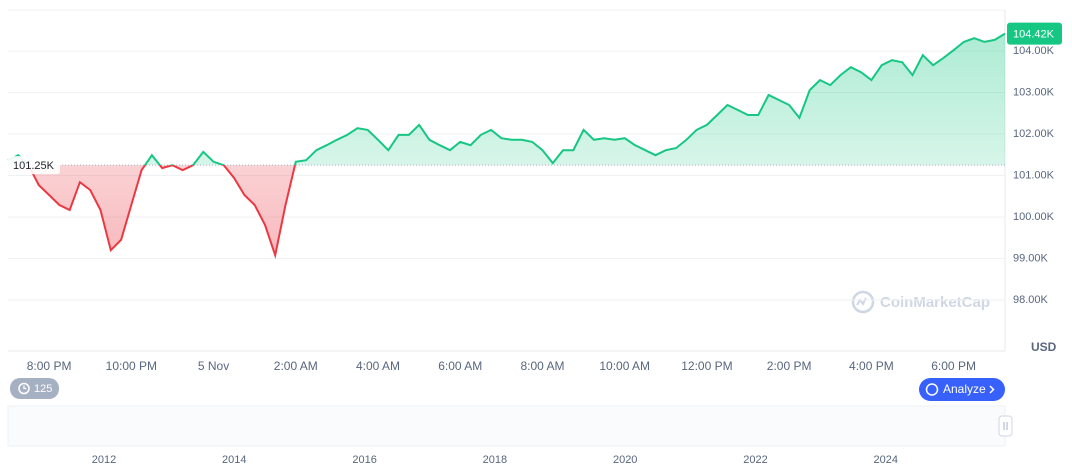 The image size is (1072, 470). I want to click on watermark-text: CoinMarketCap, so click(935, 302).